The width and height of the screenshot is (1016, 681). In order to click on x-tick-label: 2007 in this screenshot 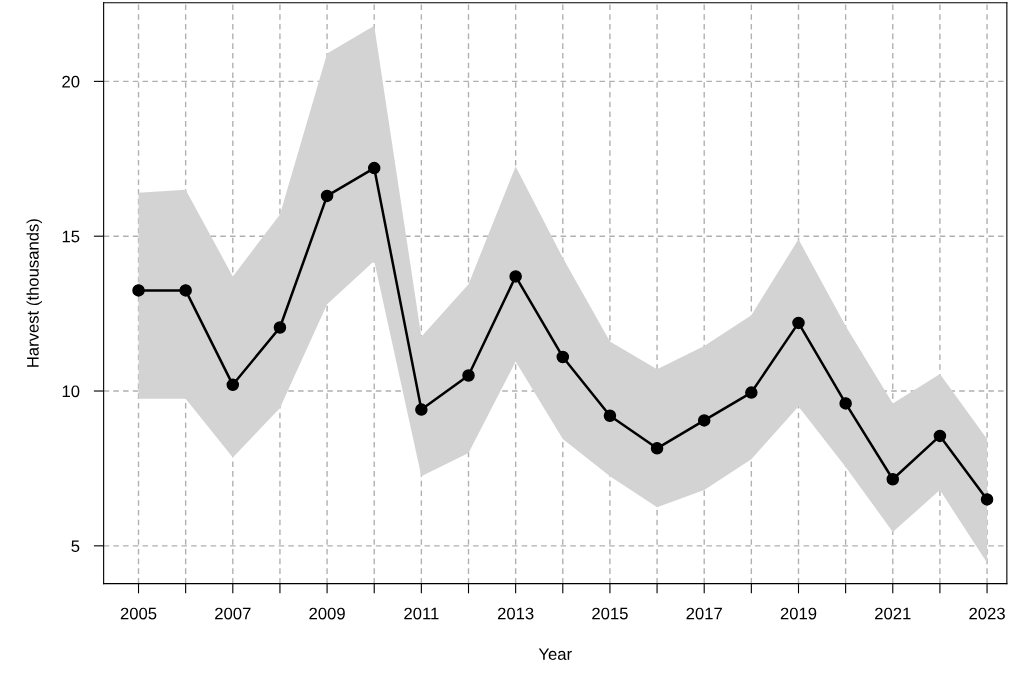, I will do `click(233, 613)`.